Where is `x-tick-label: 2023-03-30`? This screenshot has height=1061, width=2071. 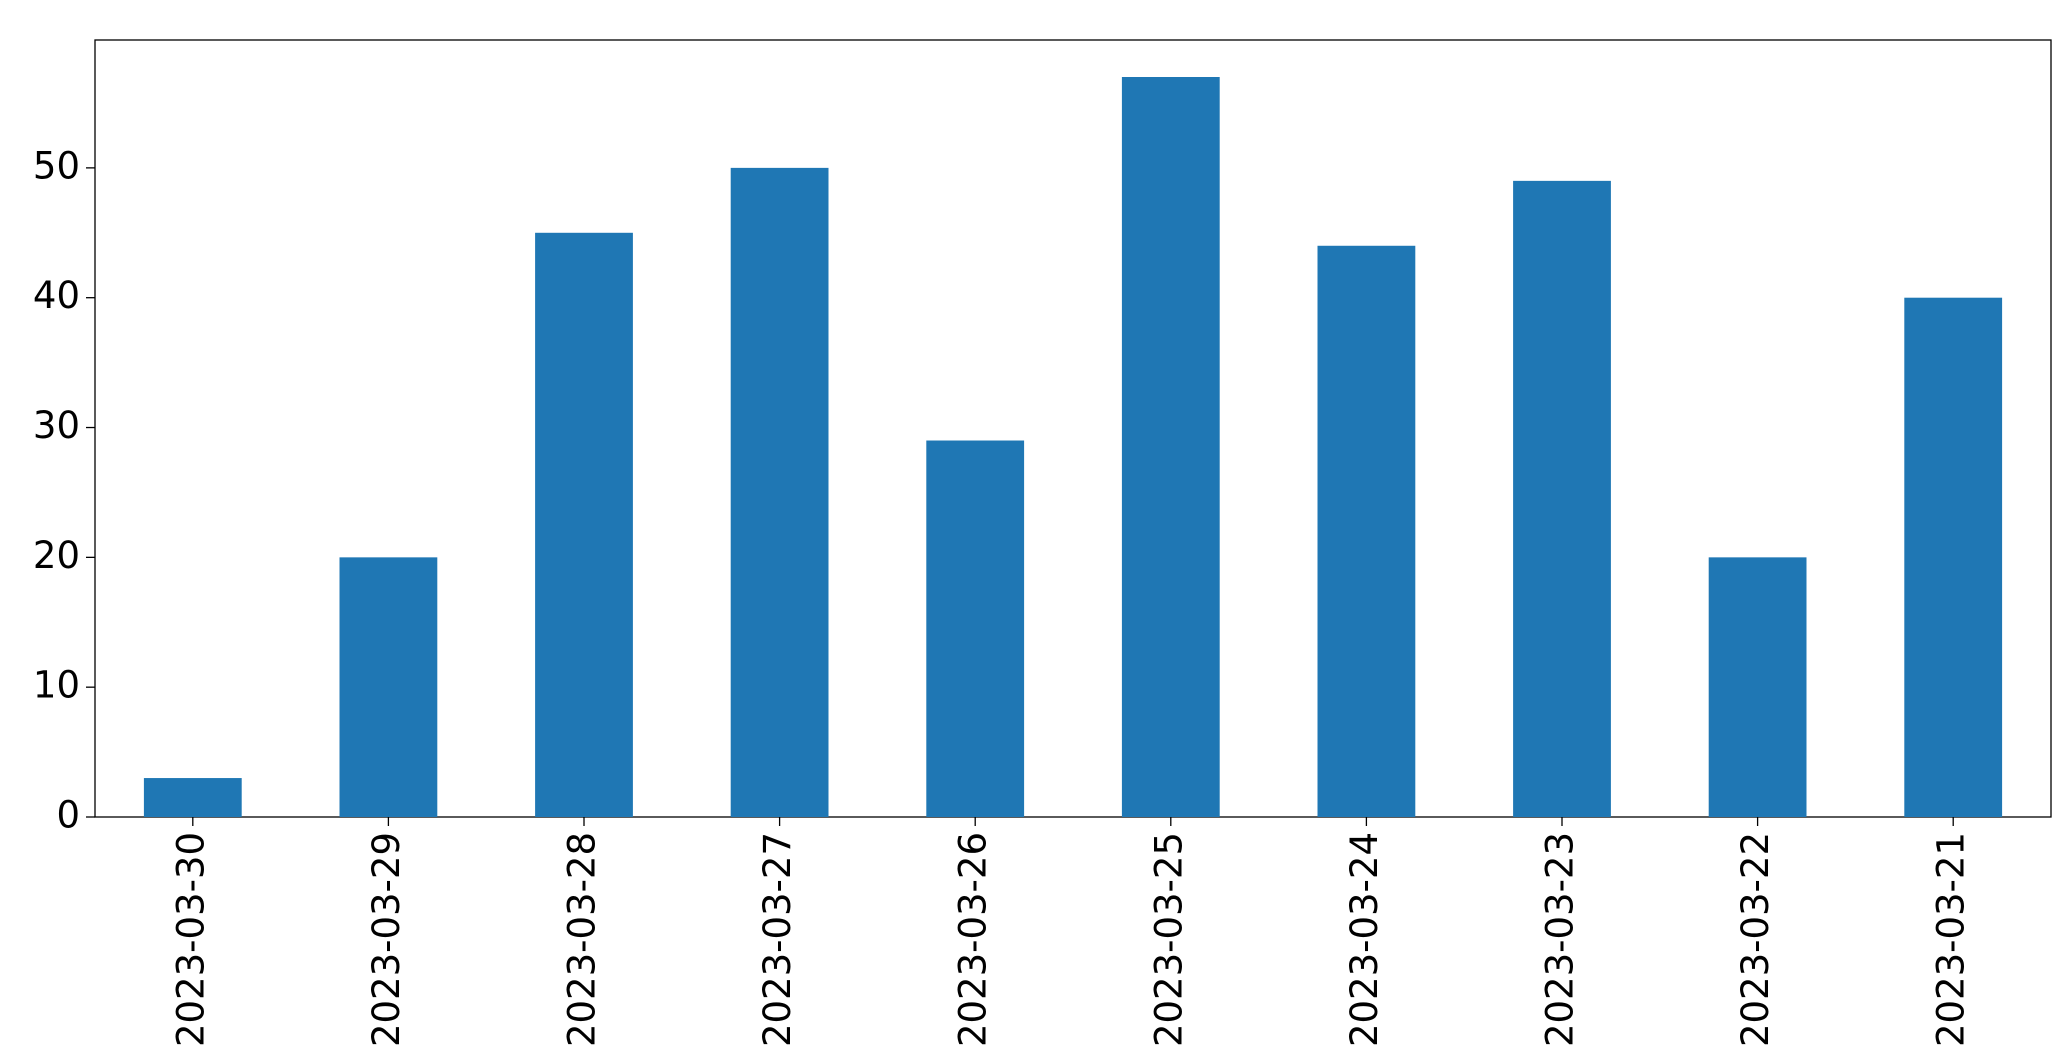
x-tick-label: 2023-03-30 is located at coordinates (190, 939).